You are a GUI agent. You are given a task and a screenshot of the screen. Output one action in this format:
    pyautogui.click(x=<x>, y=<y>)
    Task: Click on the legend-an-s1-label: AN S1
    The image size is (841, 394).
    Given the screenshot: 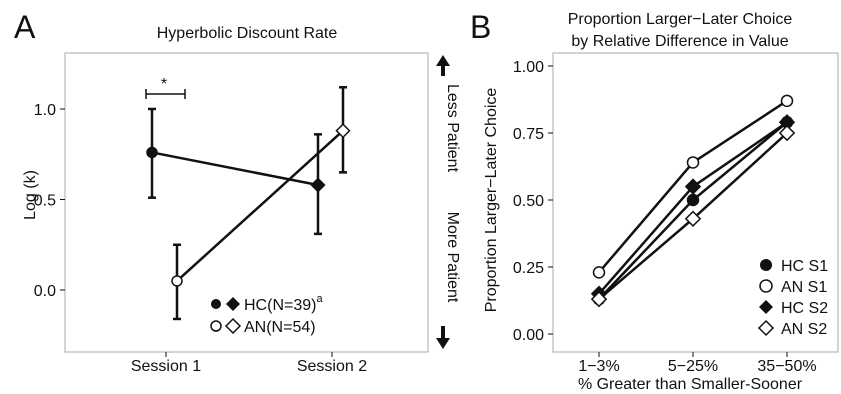 What is the action you would take?
    pyautogui.click(x=804, y=287)
    